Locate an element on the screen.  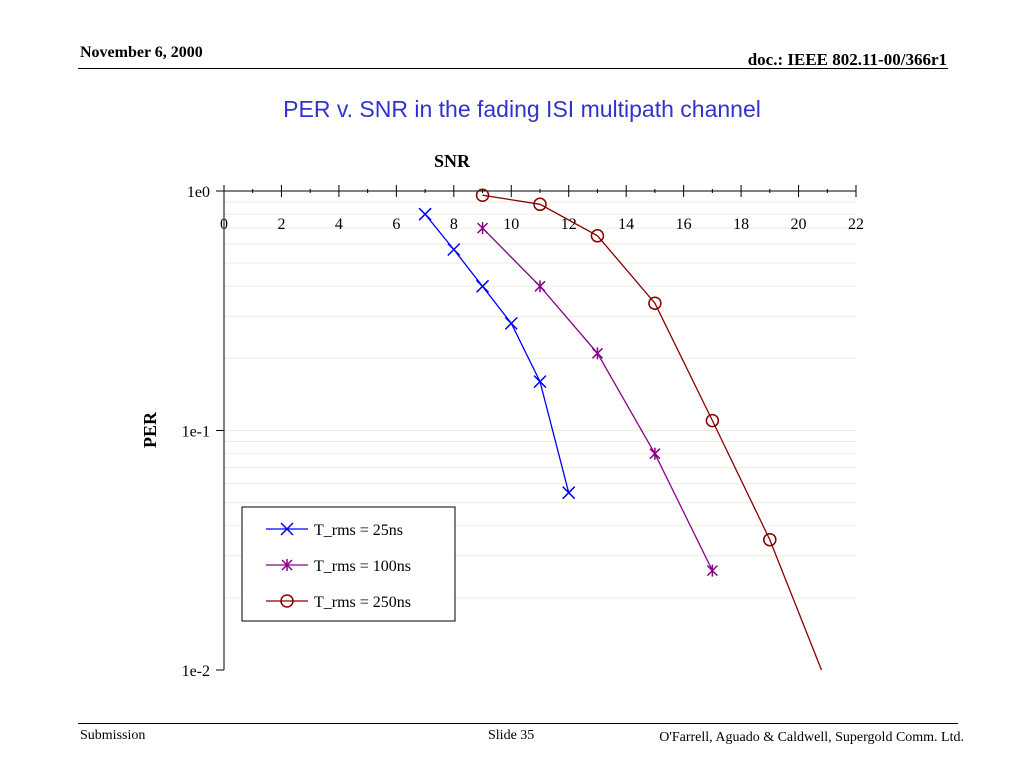
x-tick-label: 8 is located at coordinates (454, 224).